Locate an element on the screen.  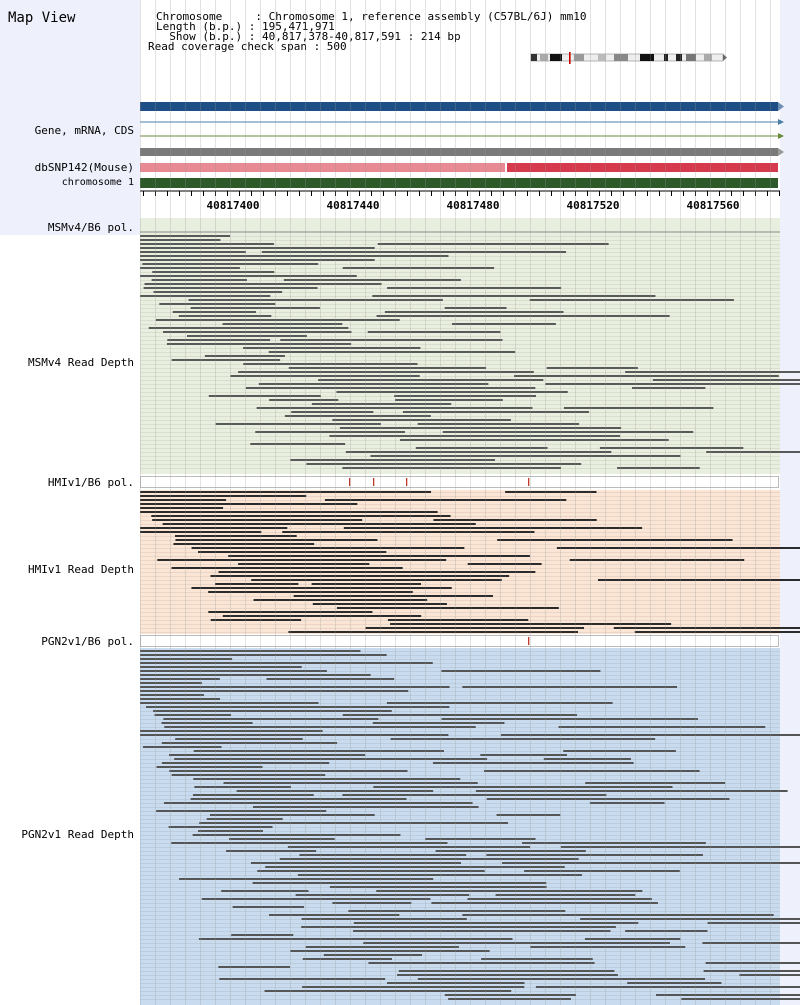
hmi-pol-label: HMIv1/B6 pol. is located at coordinates (90, 482).